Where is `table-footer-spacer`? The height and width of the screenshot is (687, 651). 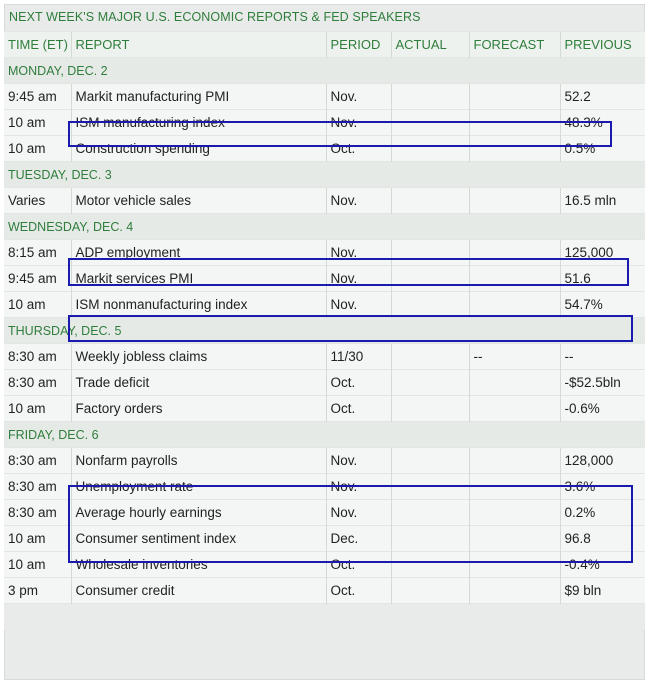 table-footer-spacer is located at coordinates (324, 616).